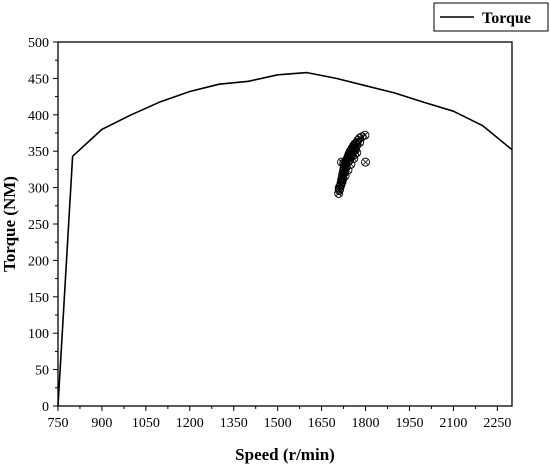 This screenshot has width=550, height=467. What do you see at coordinates (38, 43) in the screenshot?
I see `y-tick-label: 500` at bounding box center [38, 43].